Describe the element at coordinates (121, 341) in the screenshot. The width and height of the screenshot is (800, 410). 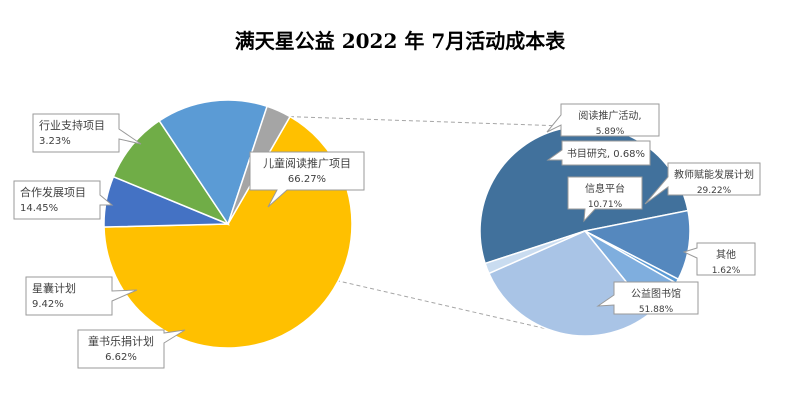
I see `label-book-donation-name: 童书乐捐计划` at that location.